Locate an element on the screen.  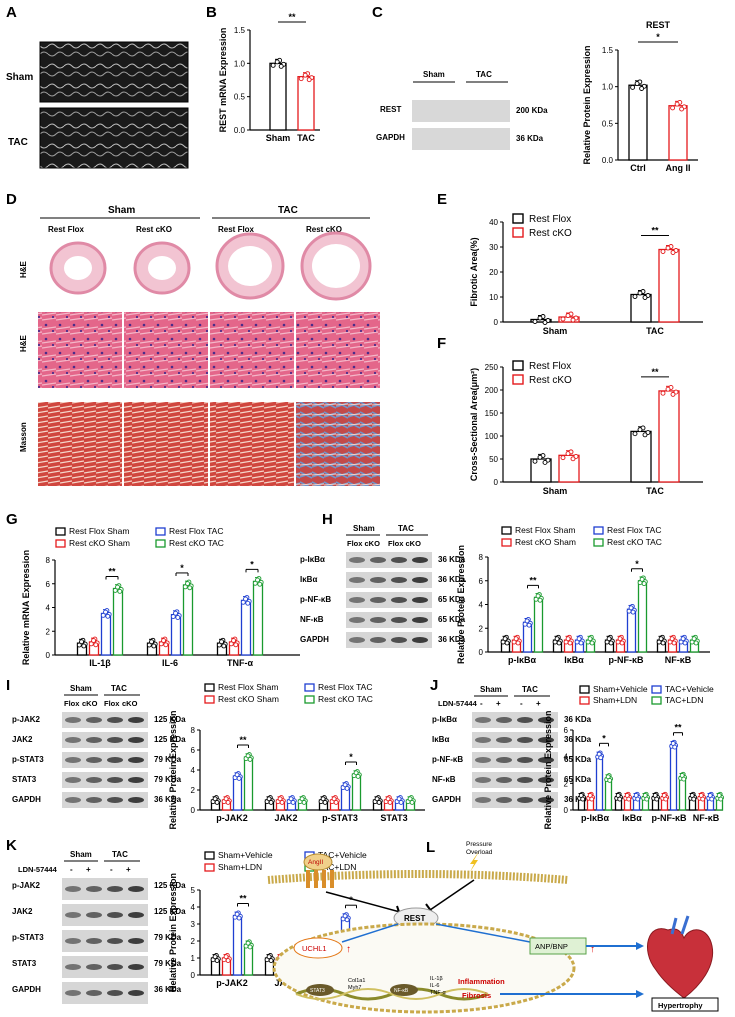
d-col-flox-2: Rest Flox is located at coordinates (236, 229).